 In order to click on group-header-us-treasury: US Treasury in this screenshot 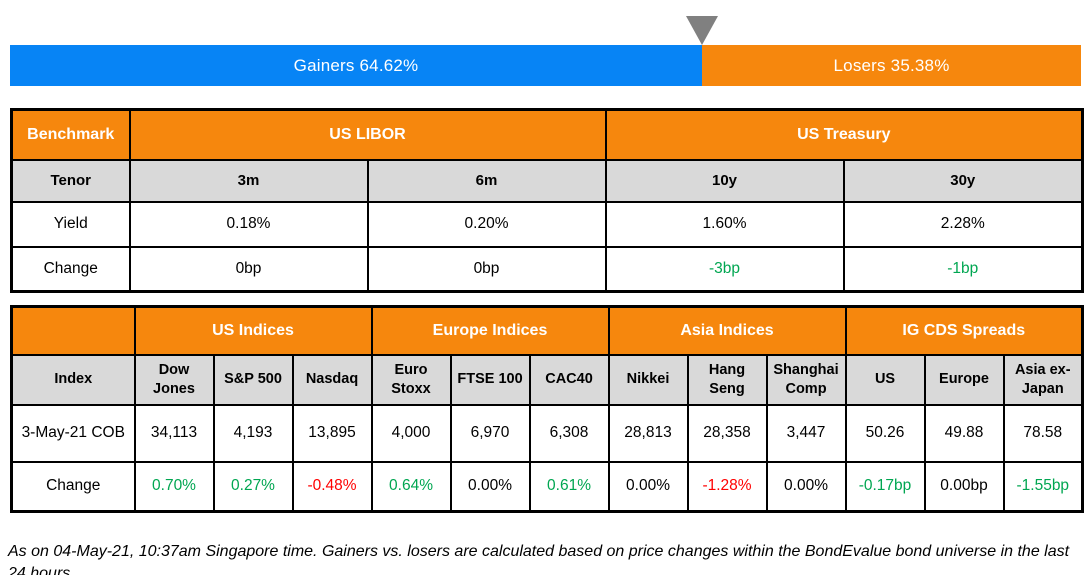, I will do `click(844, 134)`.